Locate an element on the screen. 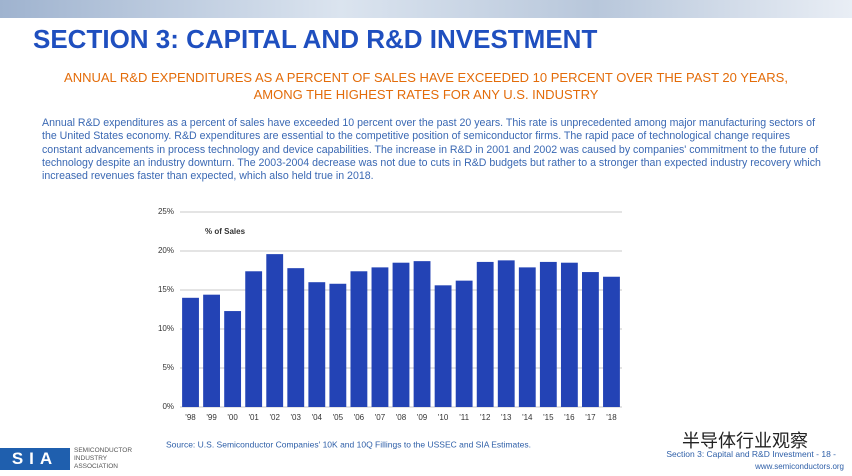 The width and height of the screenshot is (852, 476). x-tick-label: '17 is located at coordinates (590, 417).